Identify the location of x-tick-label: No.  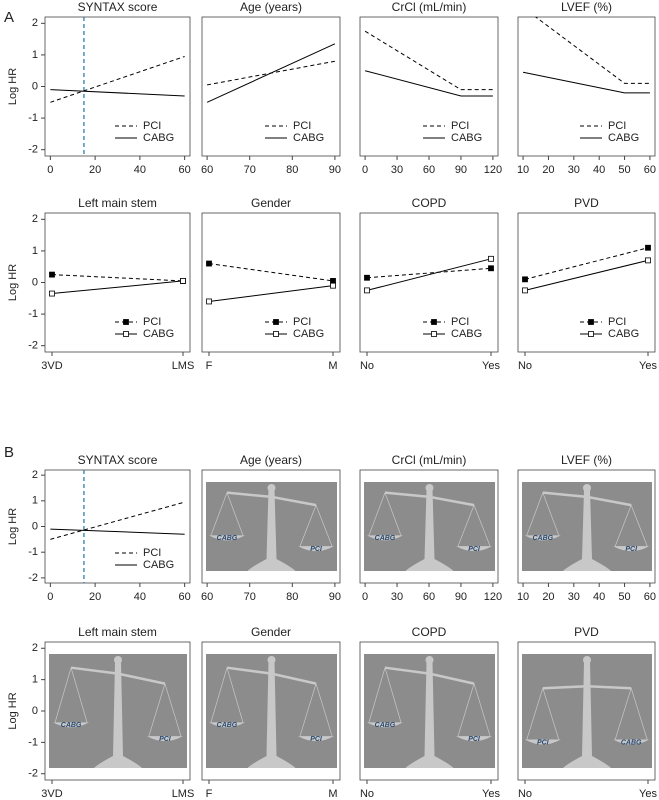
(367, 794).